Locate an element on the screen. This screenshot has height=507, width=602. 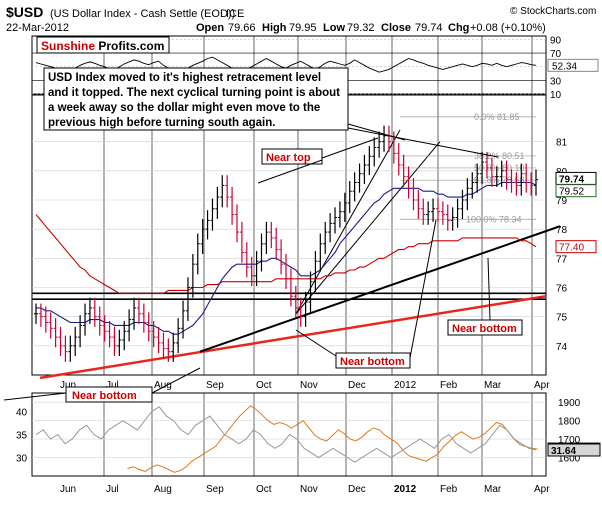
near-top-box is located at coordinates (292, 156).